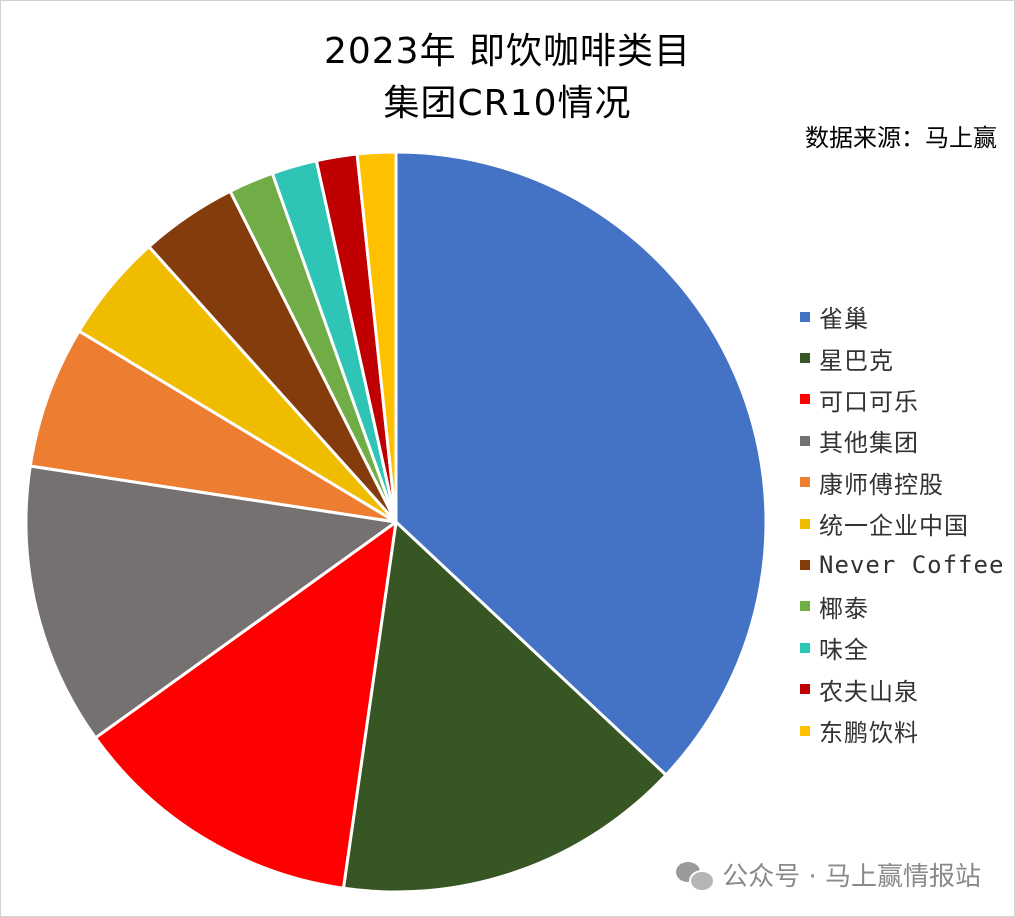 The height and width of the screenshot is (917, 1015). Describe the element at coordinates (912, 565) in the screenshot. I see `legend-label: Never Coffee` at that location.